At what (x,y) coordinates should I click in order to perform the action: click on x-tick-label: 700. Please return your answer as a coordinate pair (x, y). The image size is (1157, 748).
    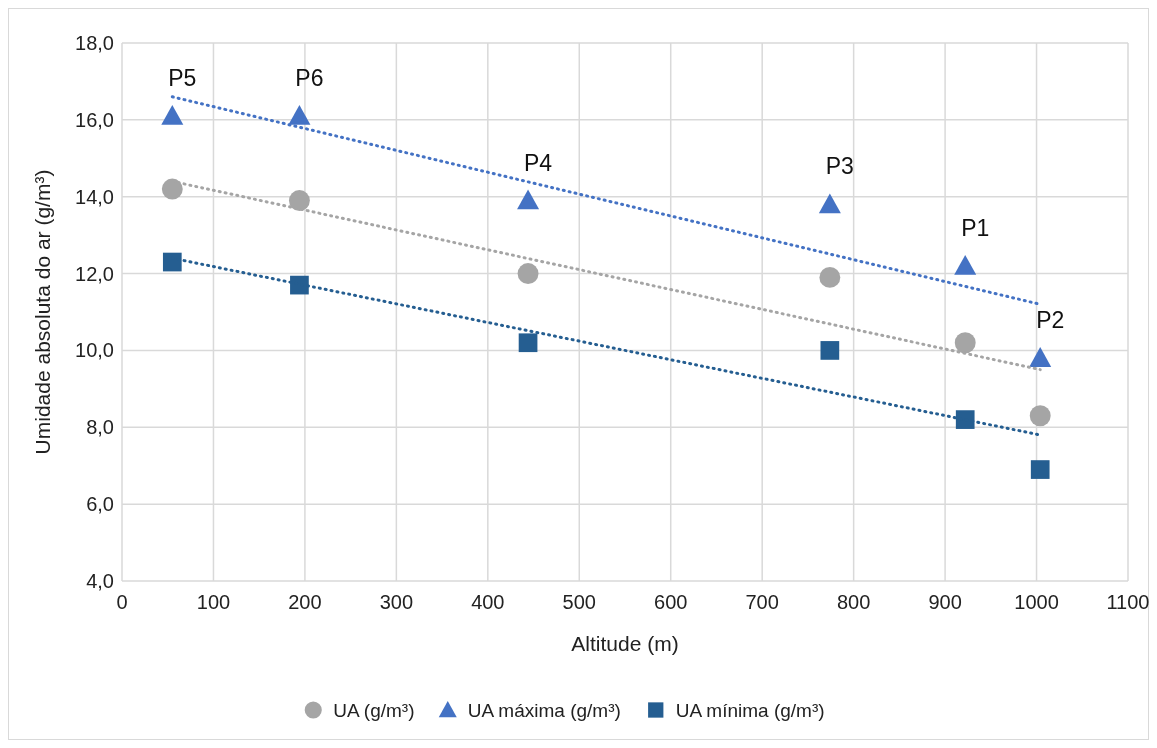
    Looking at the image, I should click on (762, 602).